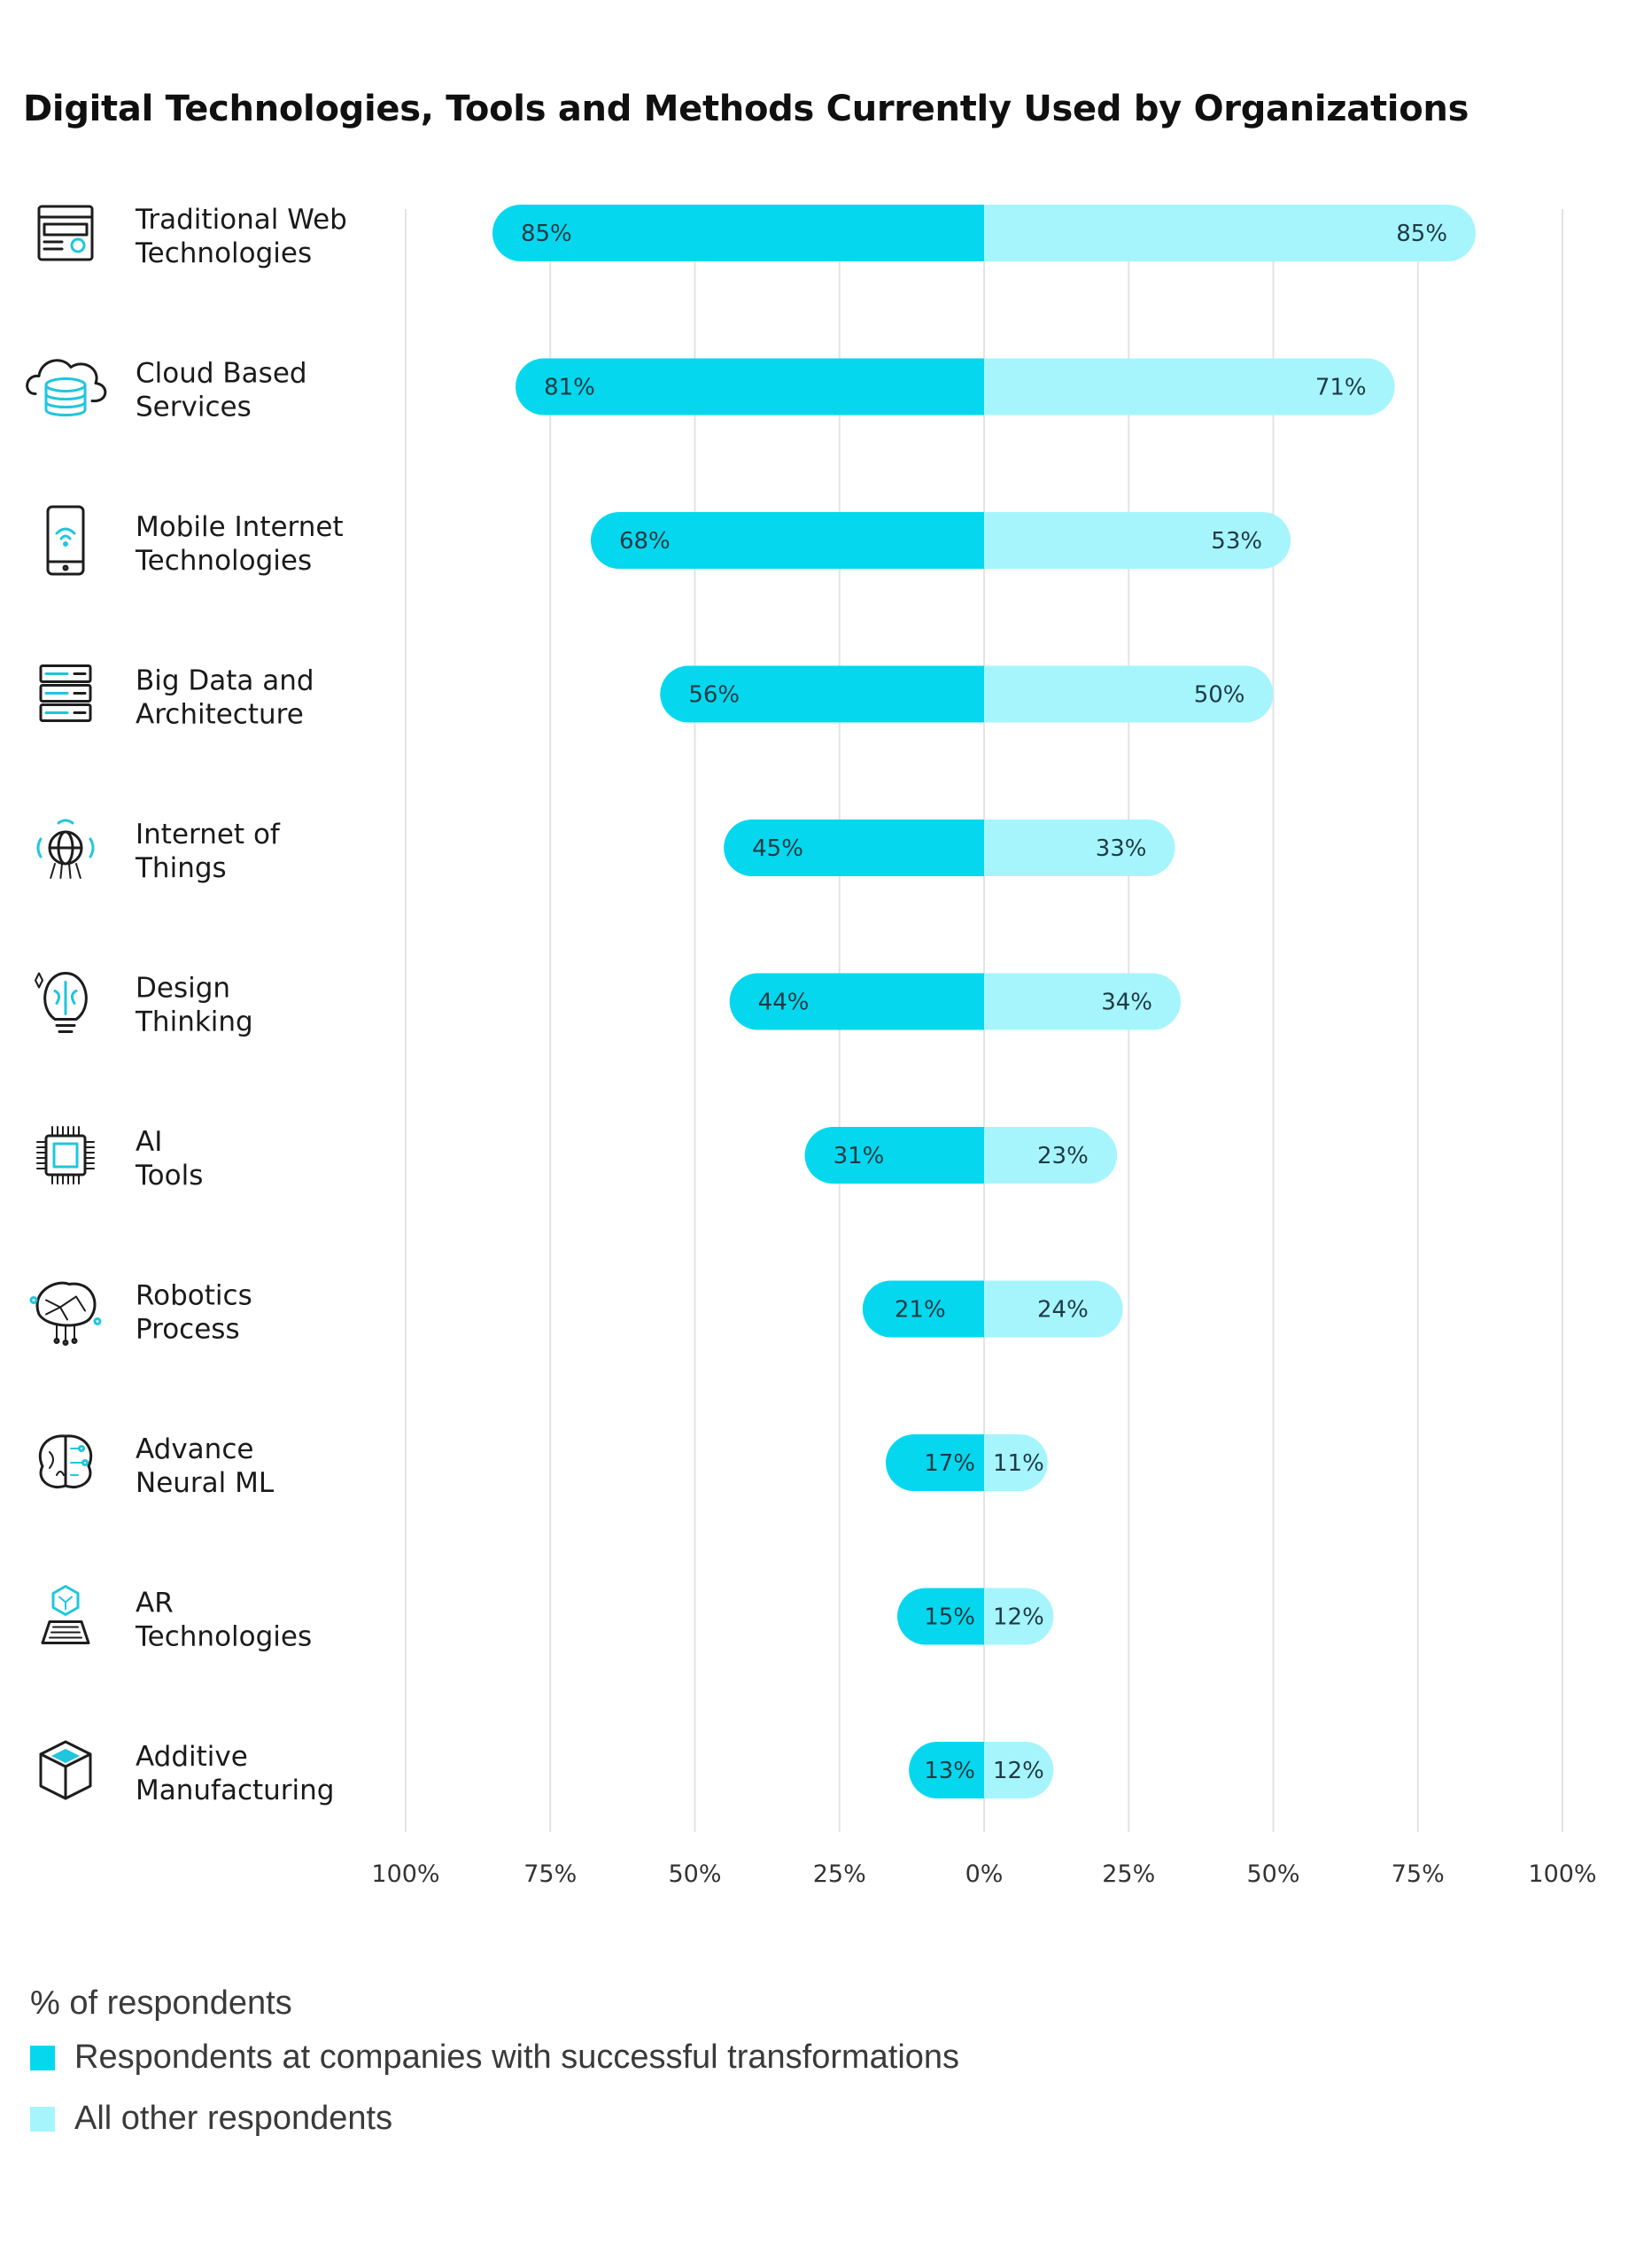 The width and height of the screenshot is (1636, 2268). I want to click on cloud-database-icon, so click(66, 387).